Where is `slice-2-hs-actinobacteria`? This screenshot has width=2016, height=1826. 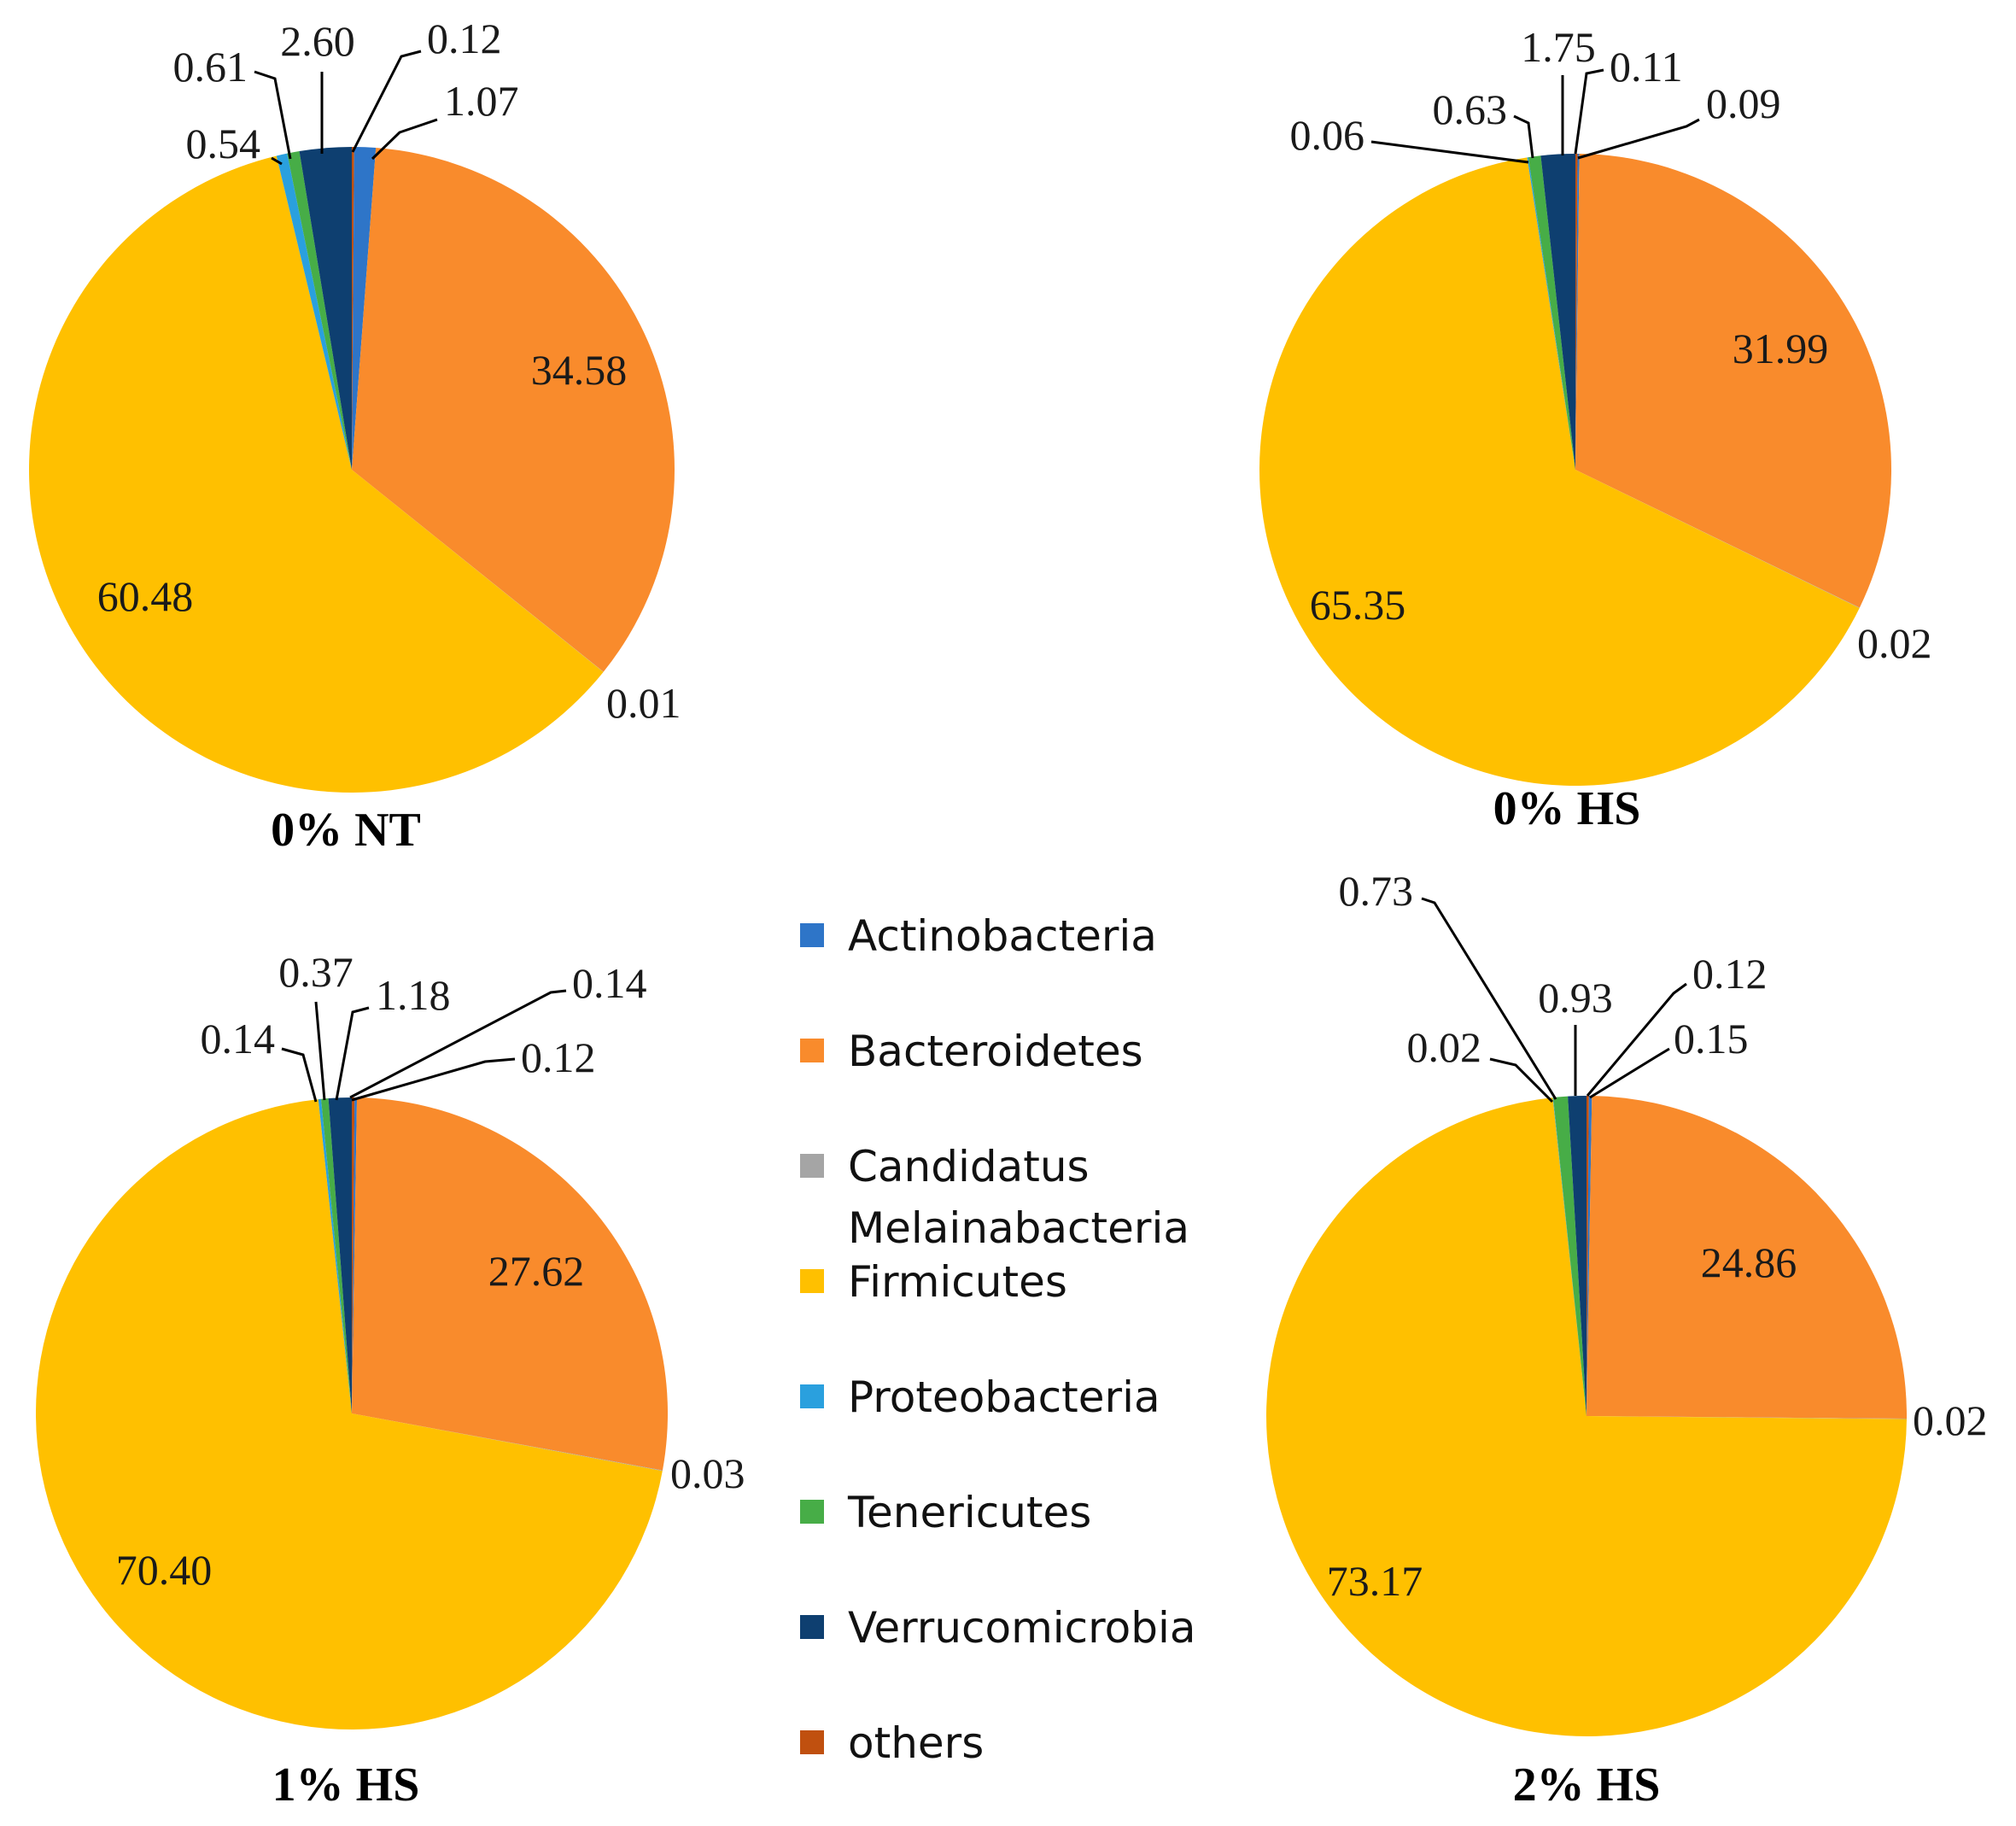 slice-2-hs-actinobacteria is located at coordinates (1589, 1256).